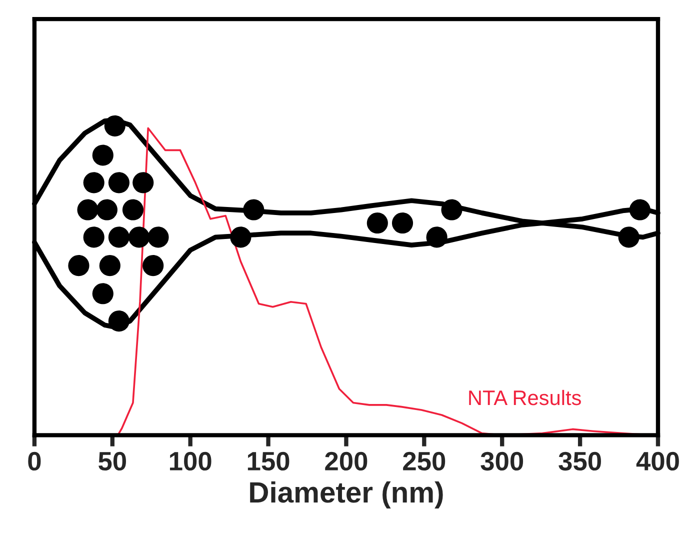 This screenshot has height=544, width=689. What do you see at coordinates (525, 398) in the screenshot?
I see `series-label: NTA Results` at bounding box center [525, 398].